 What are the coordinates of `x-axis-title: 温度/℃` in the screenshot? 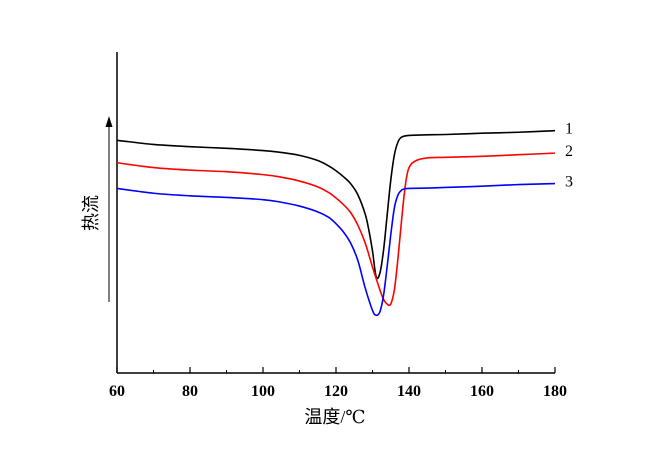 It's located at (334, 417).